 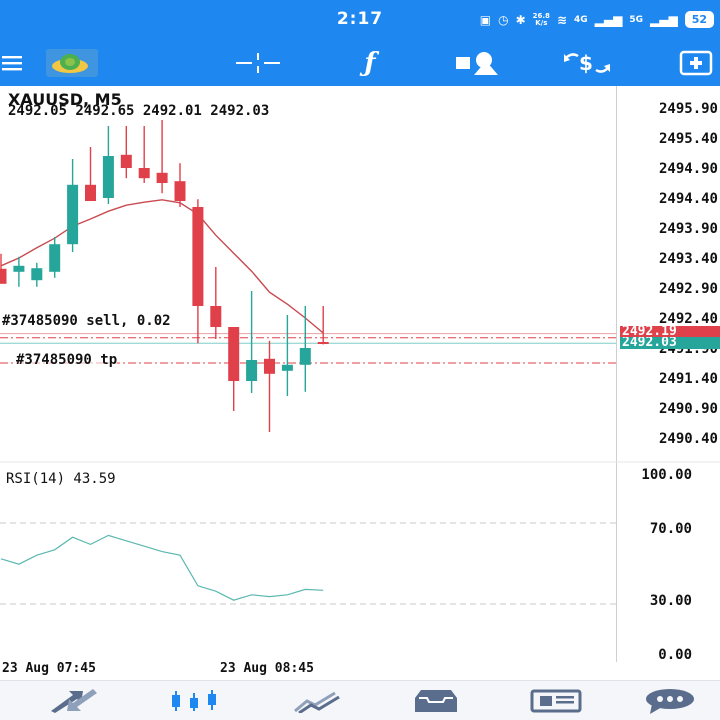 I want to click on bid-price-tag: 2492.19, so click(x=670, y=332).